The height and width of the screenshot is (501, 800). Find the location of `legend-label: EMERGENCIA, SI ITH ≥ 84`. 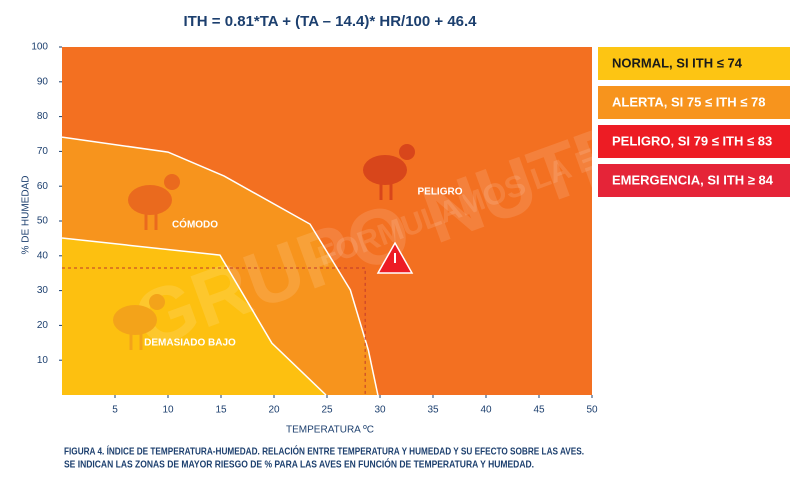

legend-label: EMERGENCIA, SI ITH ≥ 84 is located at coordinates (693, 179).